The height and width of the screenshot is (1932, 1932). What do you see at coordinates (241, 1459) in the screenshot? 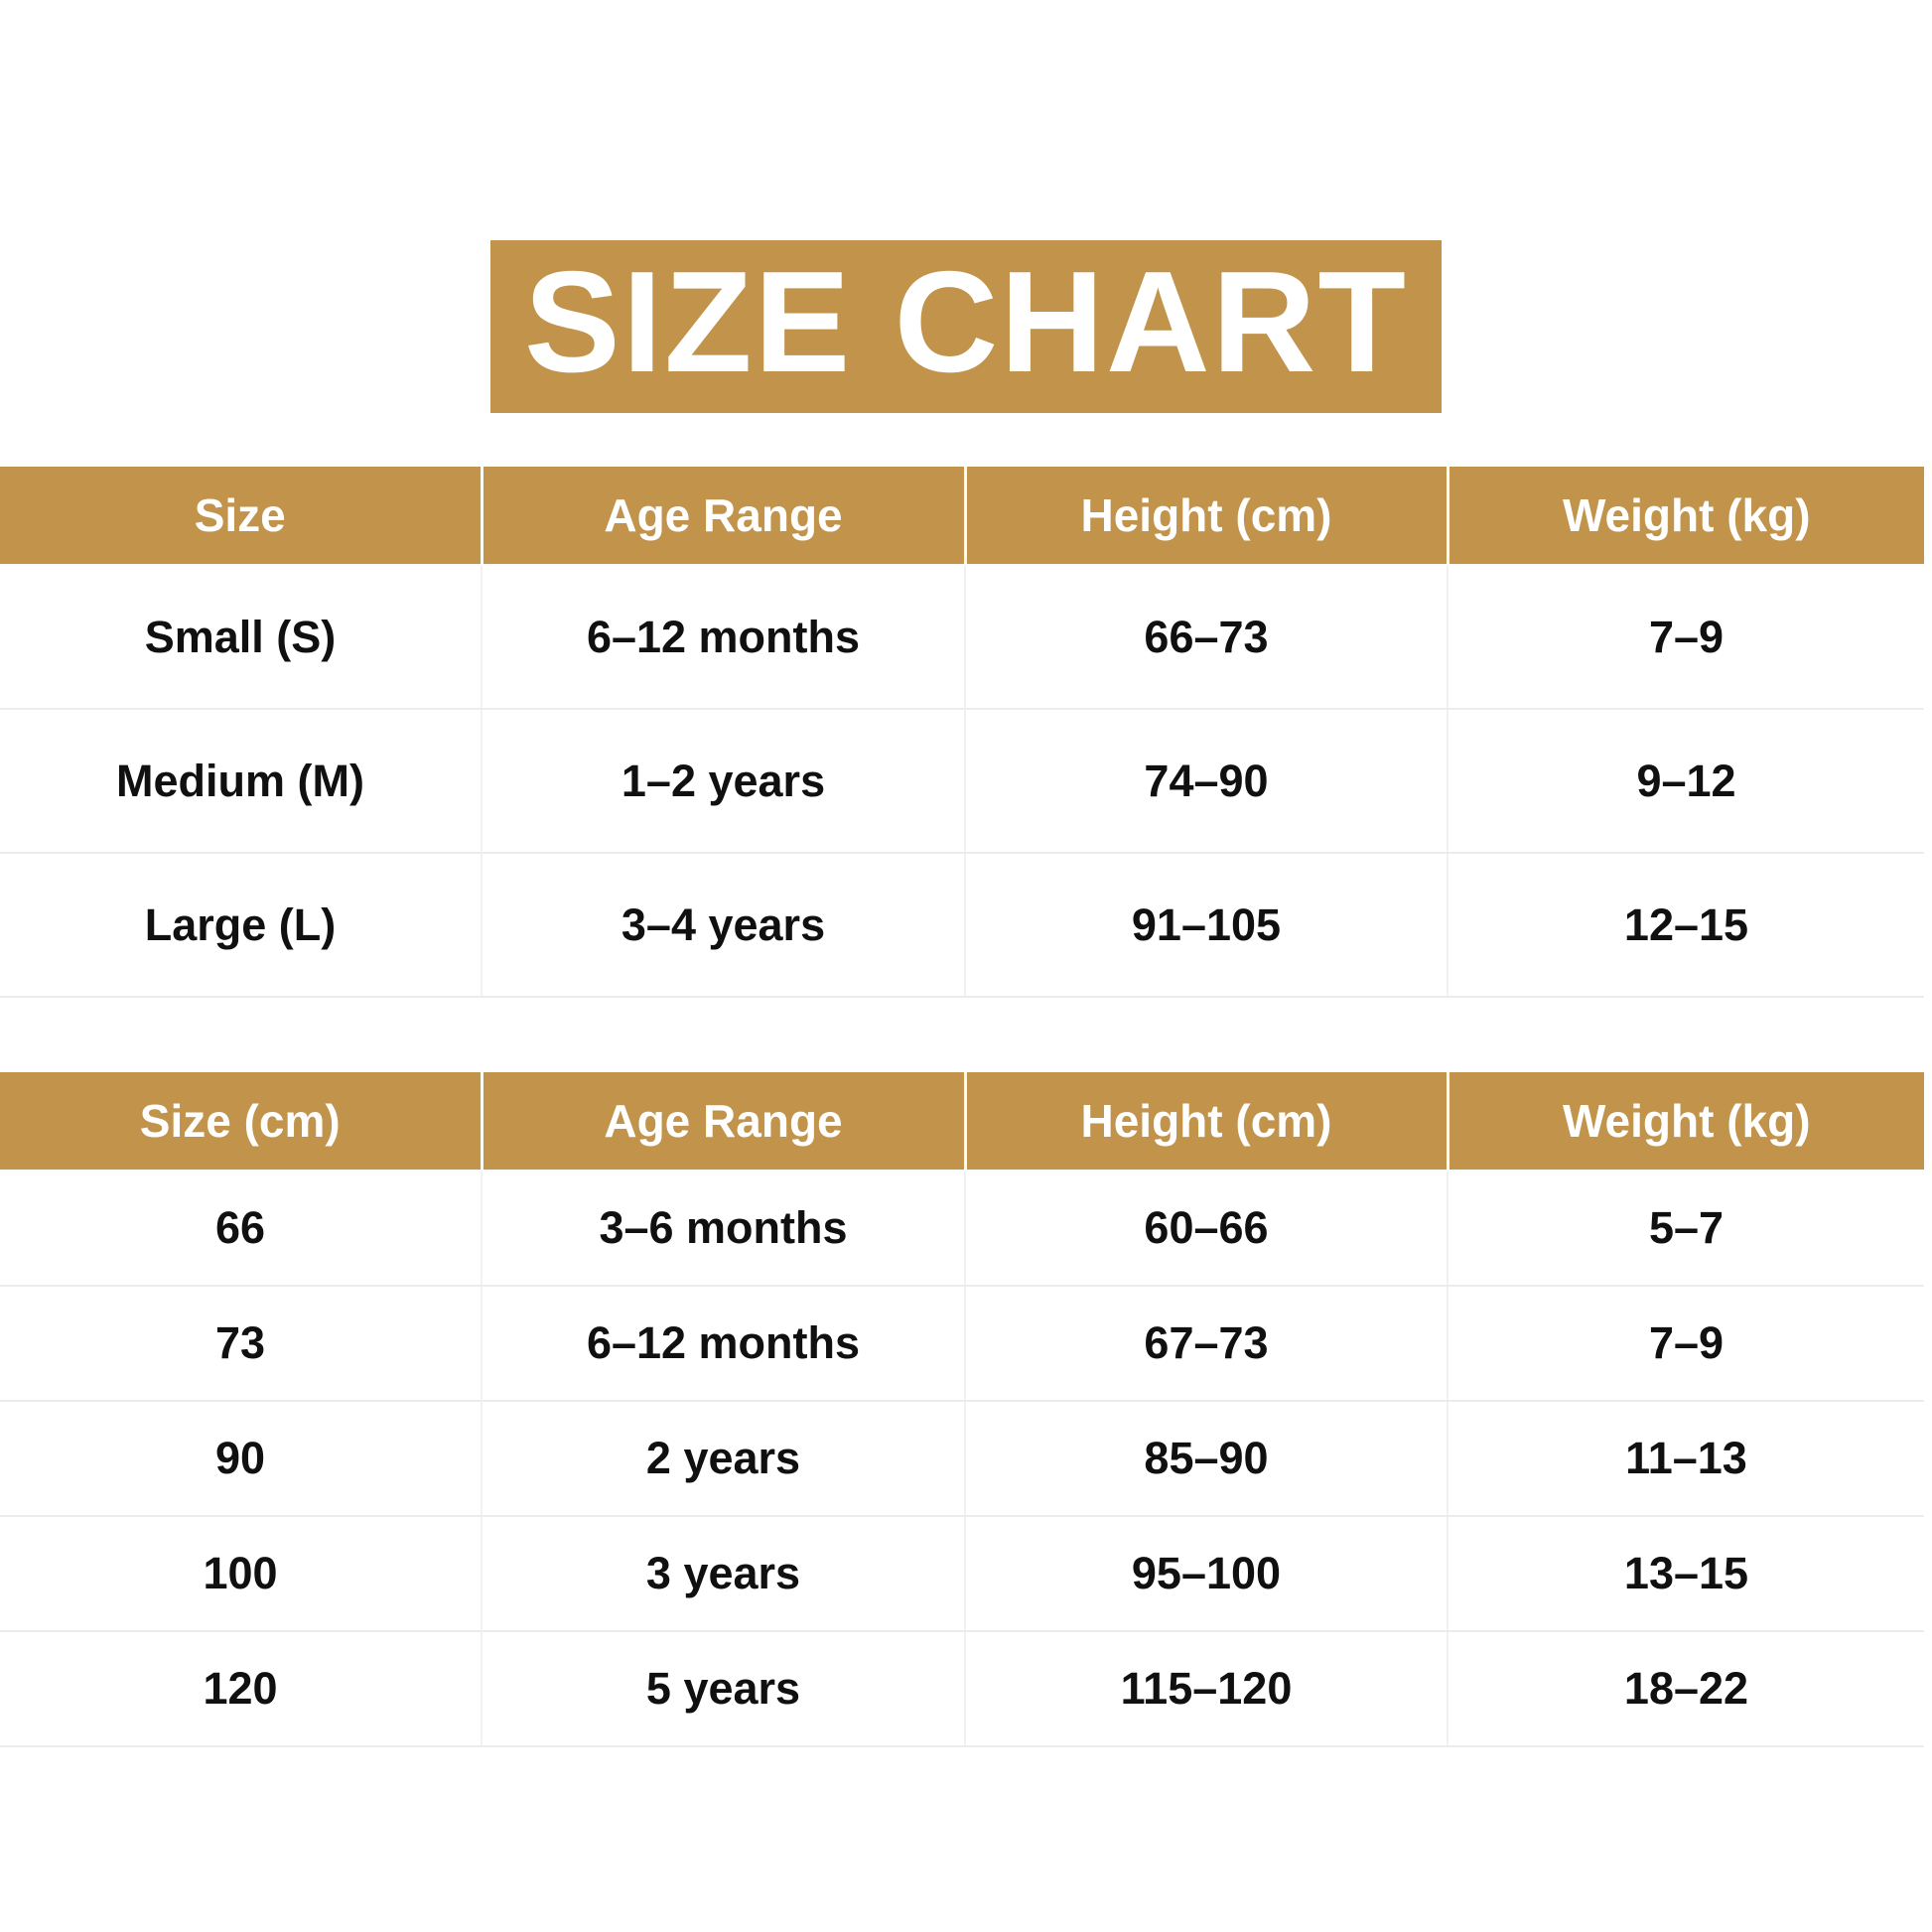
I see `cell-size-cm: 90` at bounding box center [241, 1459].